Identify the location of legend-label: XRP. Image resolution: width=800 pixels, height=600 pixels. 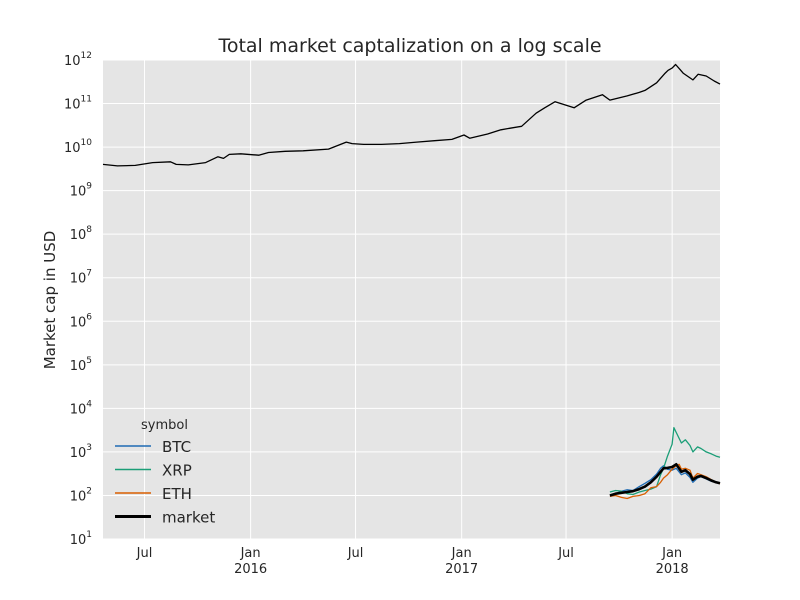
(177, 471).